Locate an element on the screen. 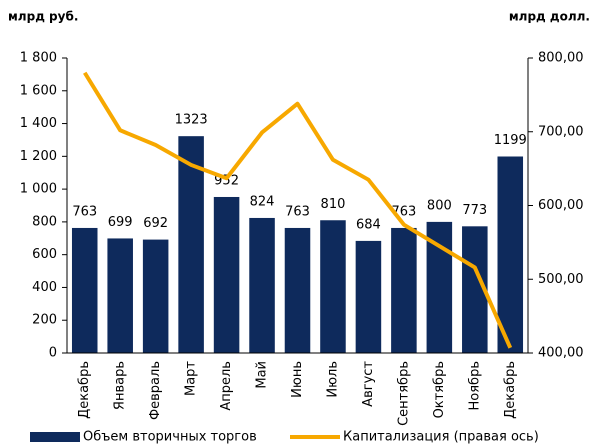 This screenshot has width=597, height=446. y2-tick-label: 600,00 is located at coordinates (561, 205).